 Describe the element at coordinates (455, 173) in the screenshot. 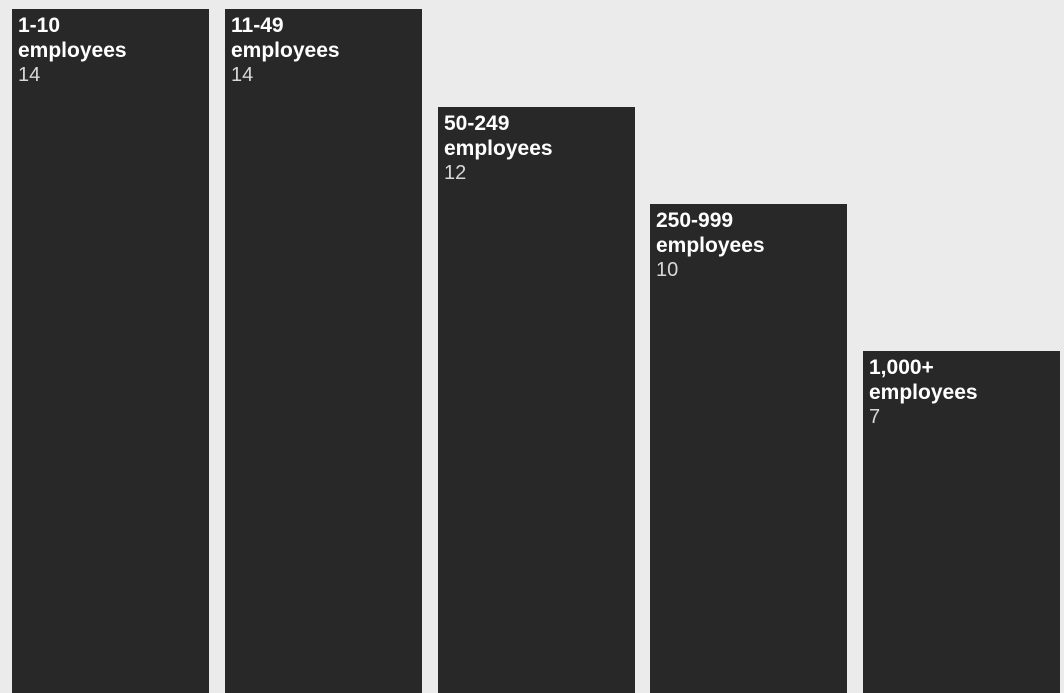

I see `value-label: 12` at that location.